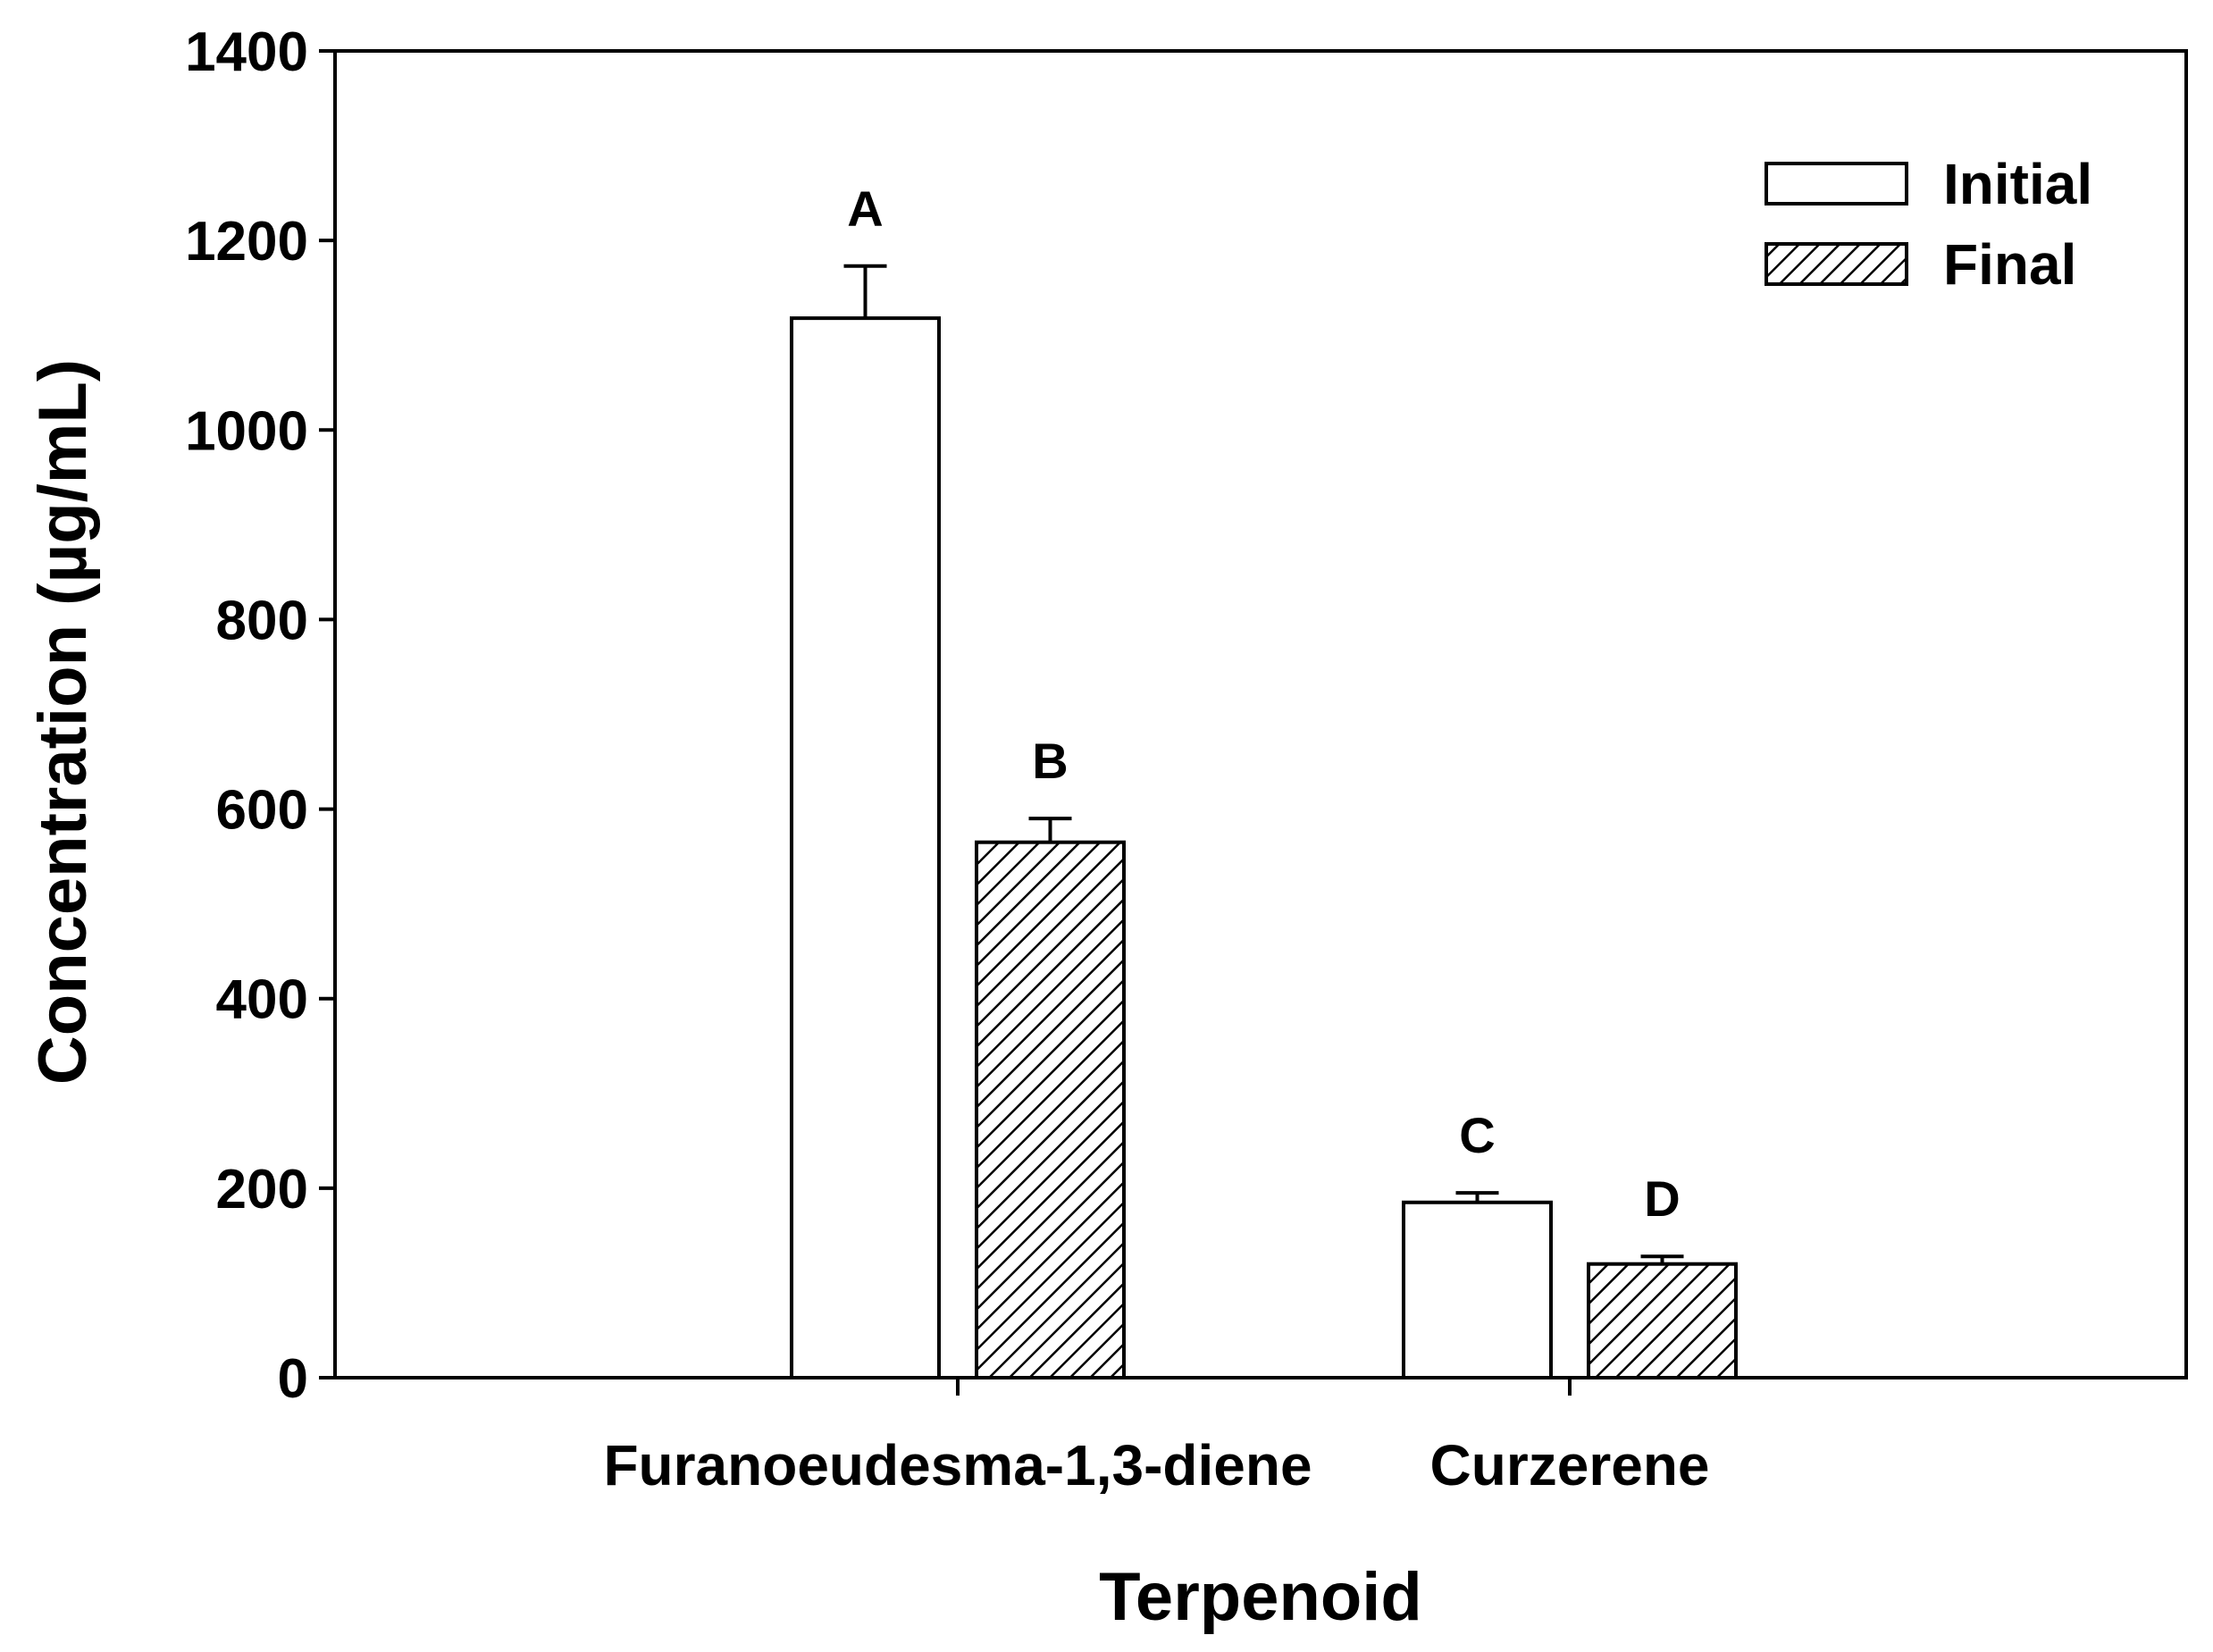  What do you see at coordinates (247, 242) in the screenshot?
I see `y-tick-label: 1200` at bounding box center [247, 242].